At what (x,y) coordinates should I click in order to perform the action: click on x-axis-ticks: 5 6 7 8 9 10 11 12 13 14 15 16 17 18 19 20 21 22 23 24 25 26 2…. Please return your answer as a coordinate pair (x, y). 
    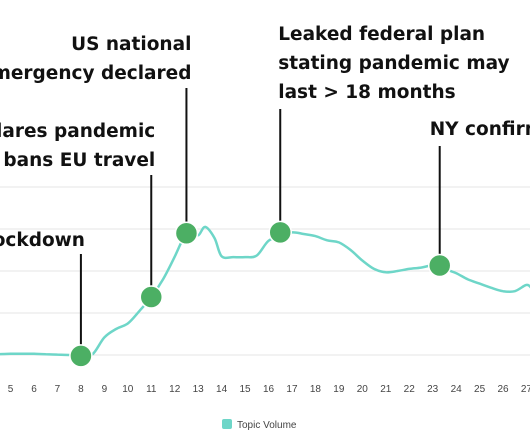
    Looking at the image, I should click on (269, 389).